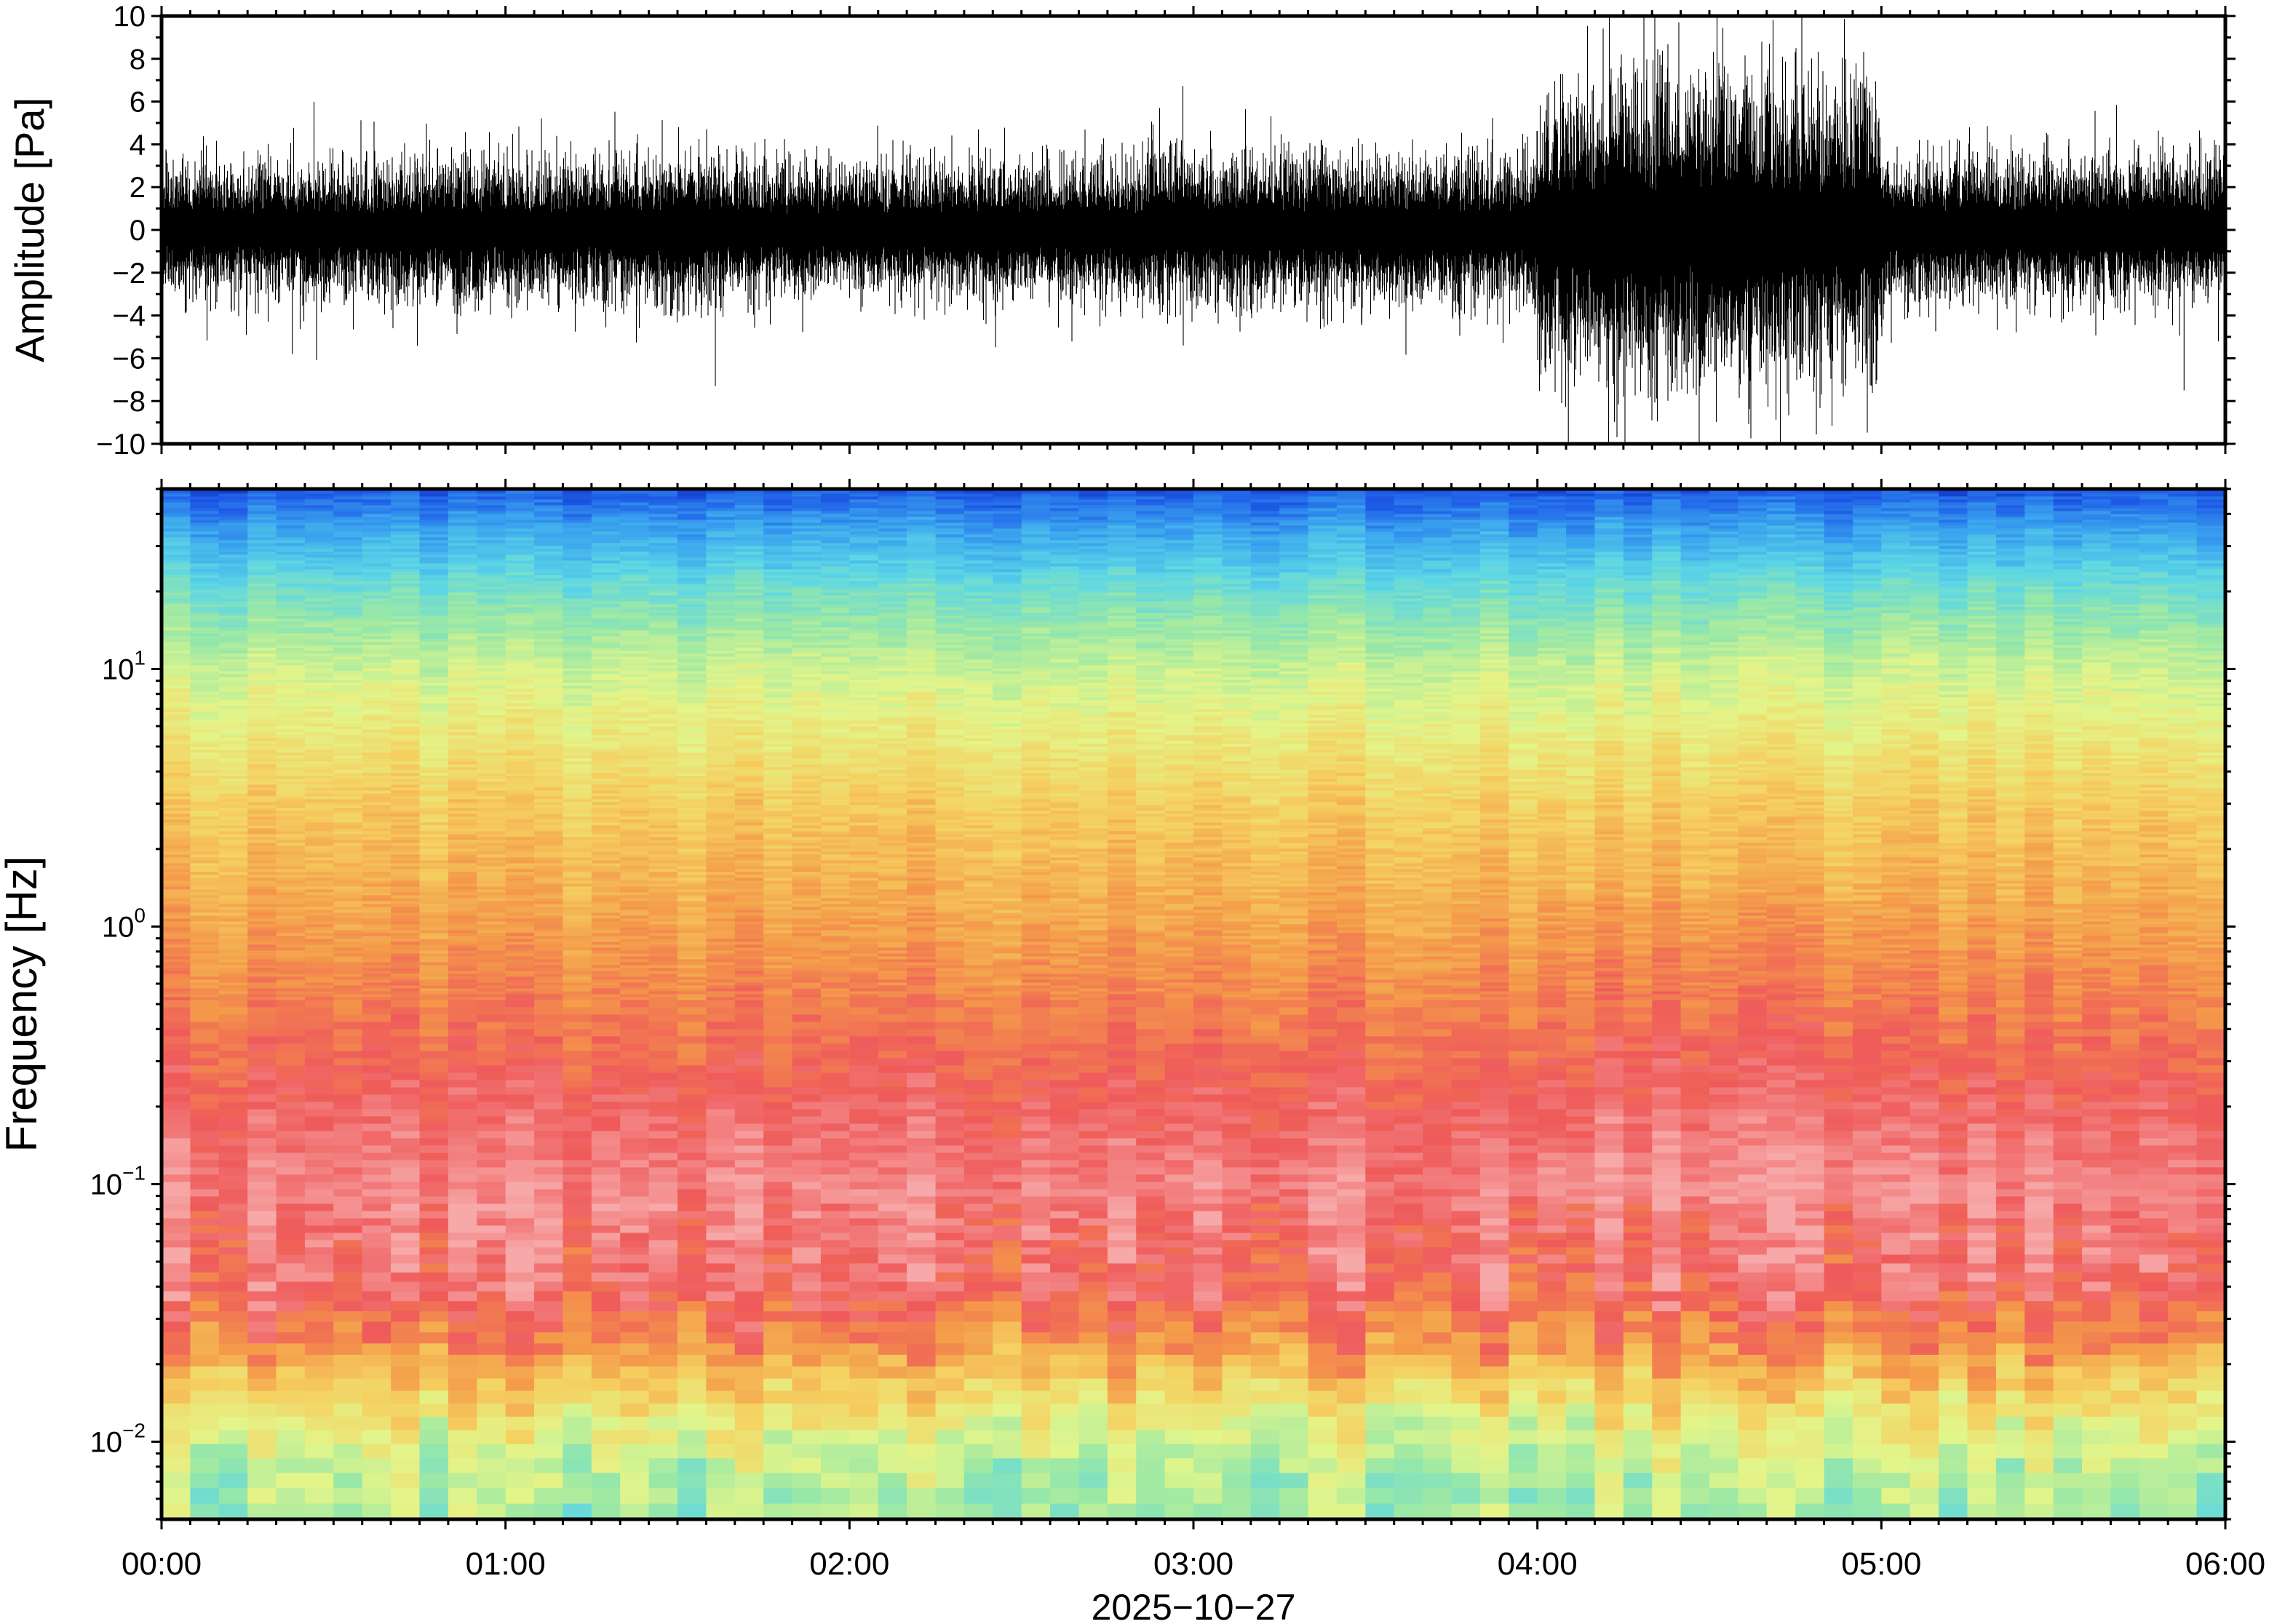  Describe the element at coordinates (1193, 998) in the screenshot. I see `spectrogram-row` at that location.